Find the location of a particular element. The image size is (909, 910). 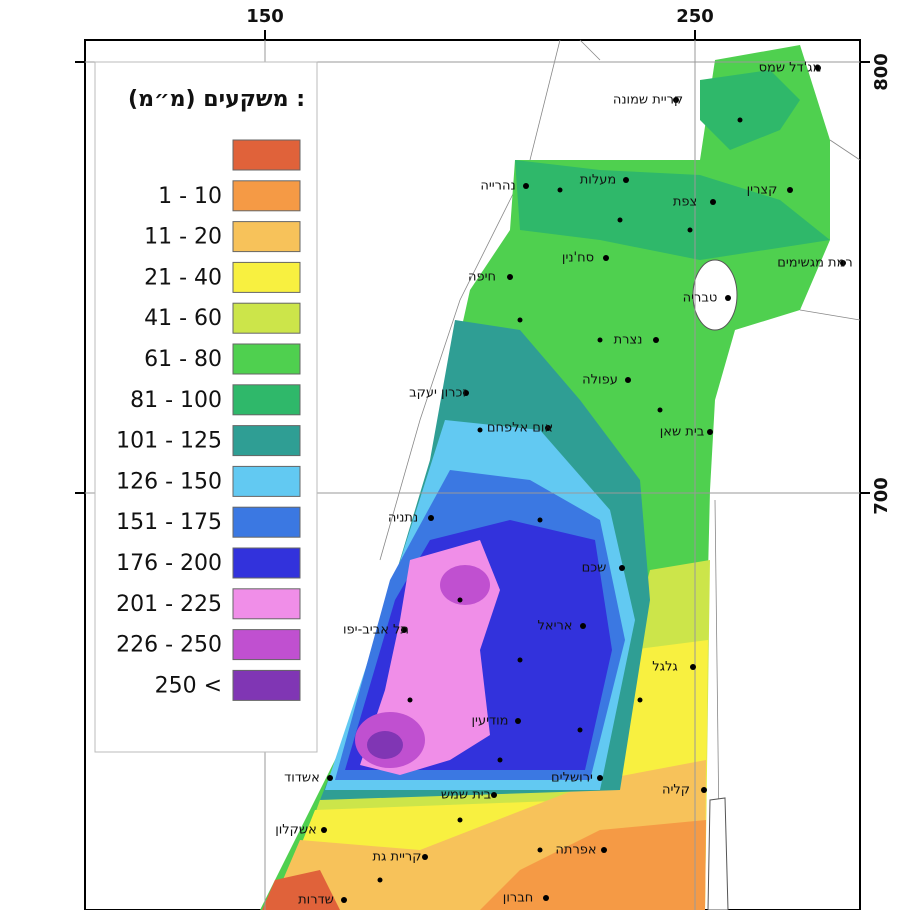

place-label: קליה is located at coordinates (676, 790).